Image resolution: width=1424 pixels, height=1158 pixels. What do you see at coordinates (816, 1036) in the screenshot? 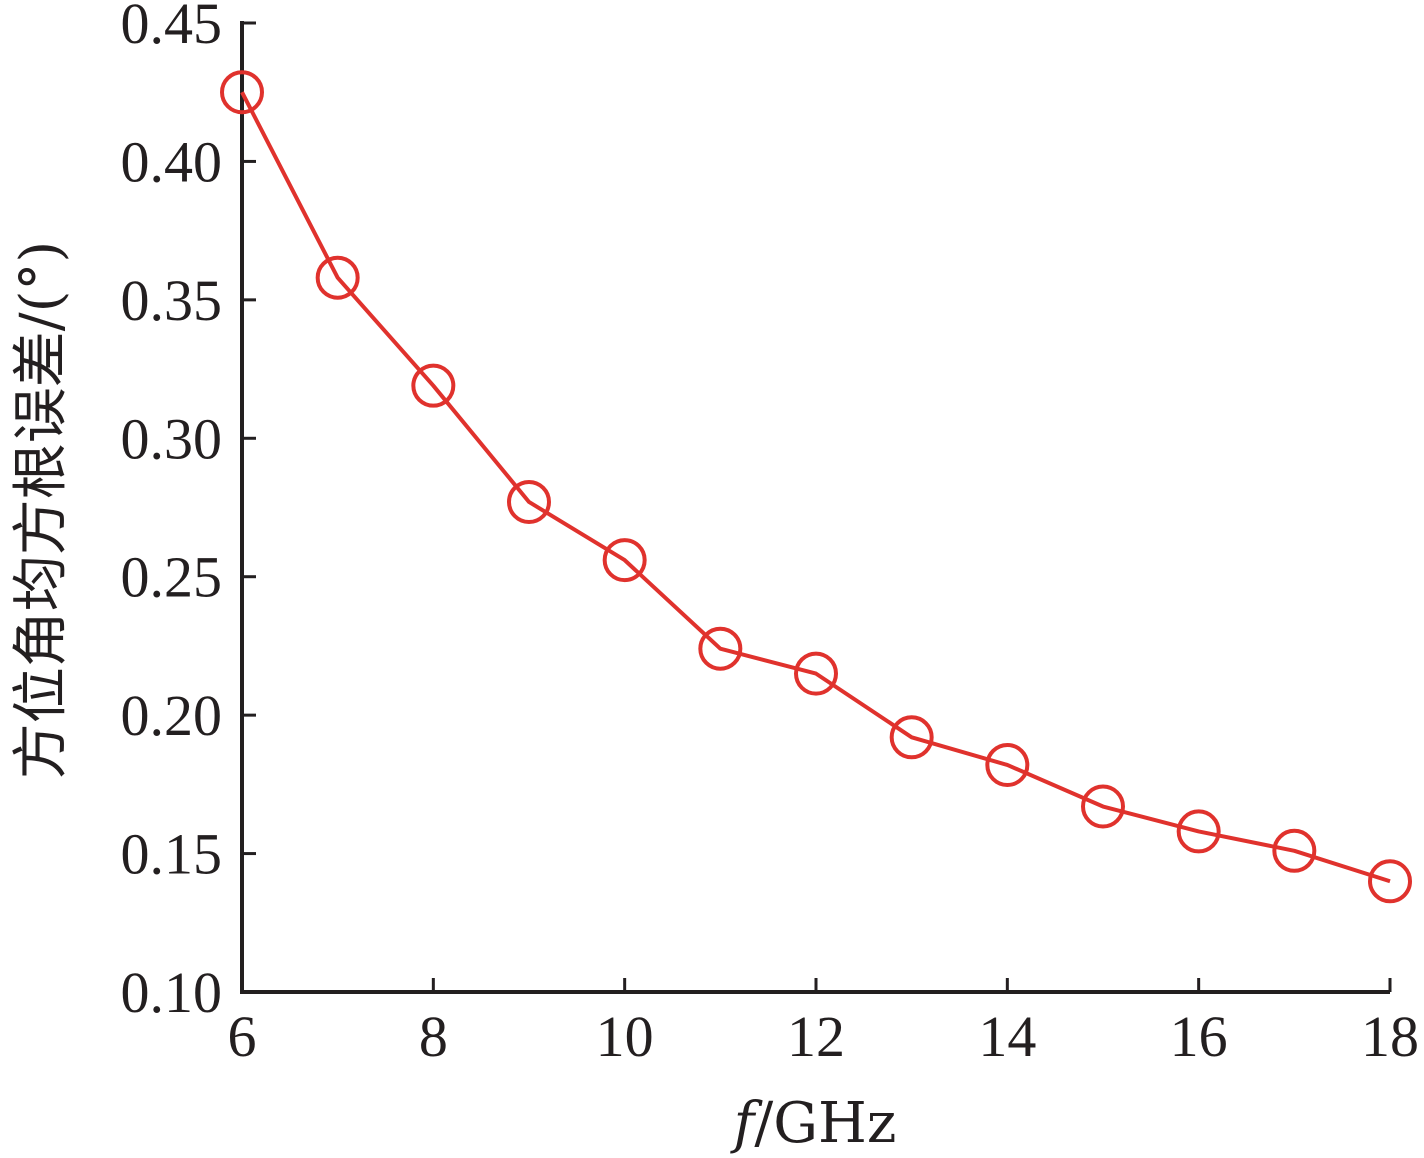
I see `x-tick-label: 12` at bounding box center [816, 1036].